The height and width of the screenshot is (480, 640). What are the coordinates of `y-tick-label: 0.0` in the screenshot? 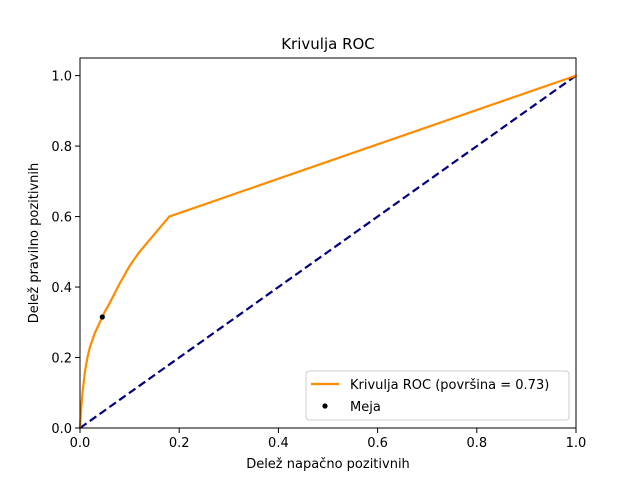 It's located at (61, 429).